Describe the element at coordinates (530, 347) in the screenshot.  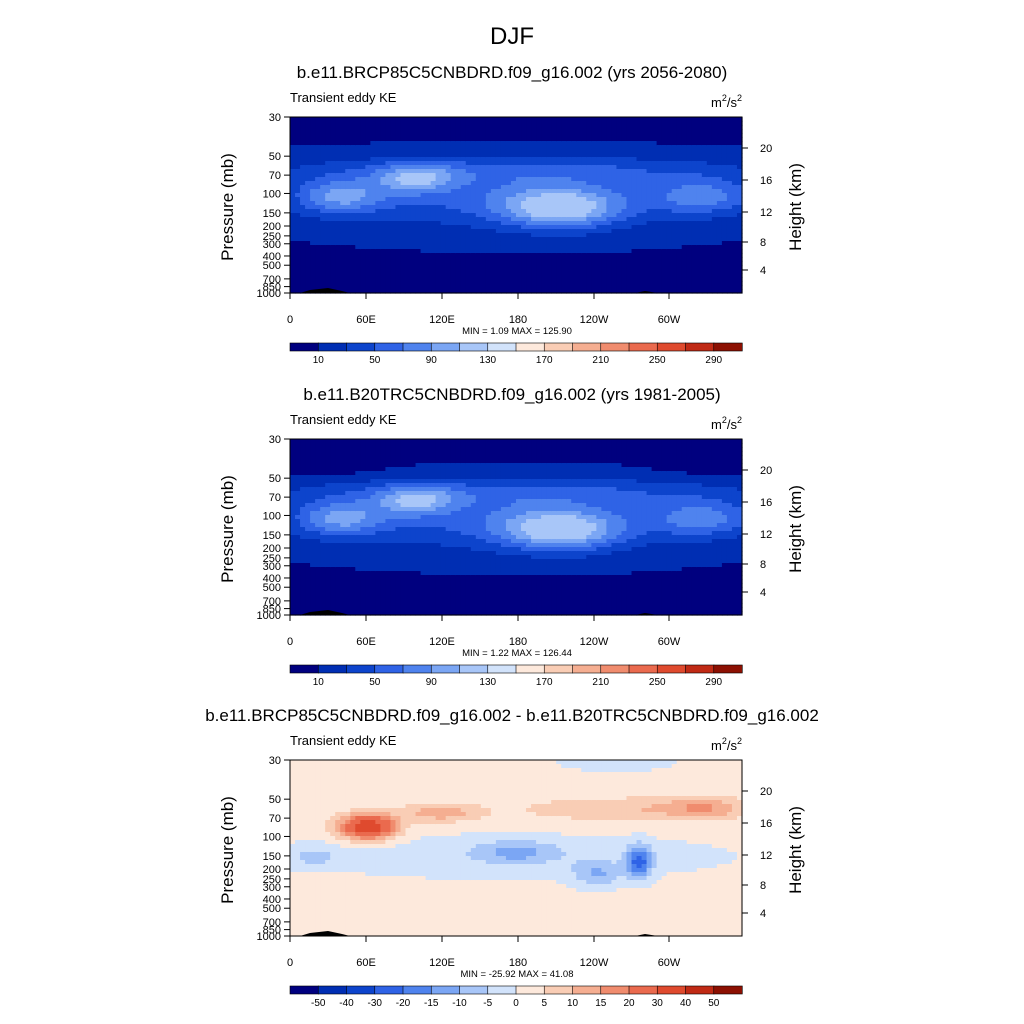
I see `colorbar-swatch` at that location.